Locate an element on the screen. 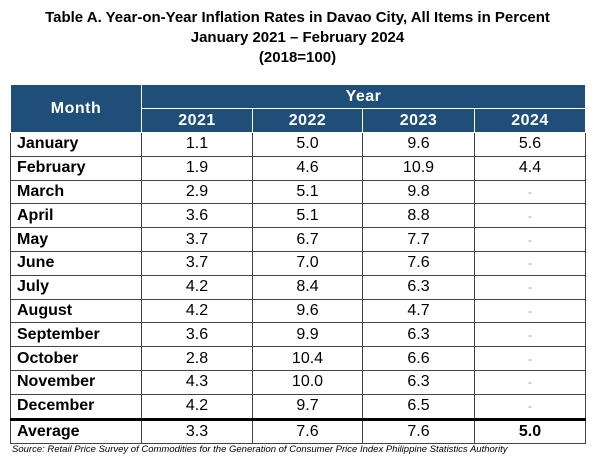 This screenshot has height=470, width=595. month-row: May 3.7 6.7 7.7- is located at coordinates (298, 239).